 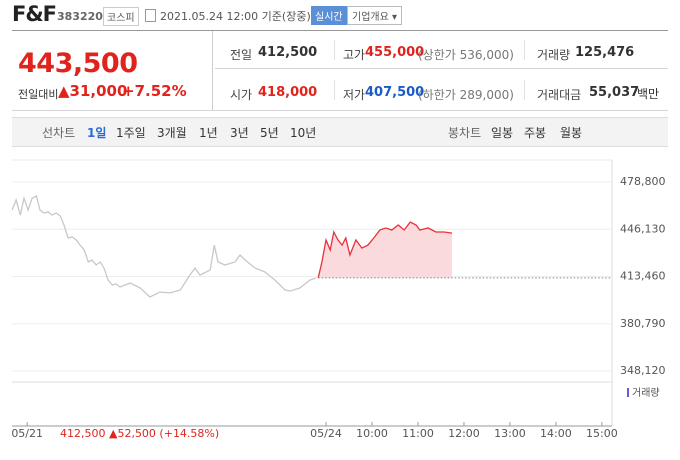 I want to click on stat-label: 거래량, so click(x=554, y=55).